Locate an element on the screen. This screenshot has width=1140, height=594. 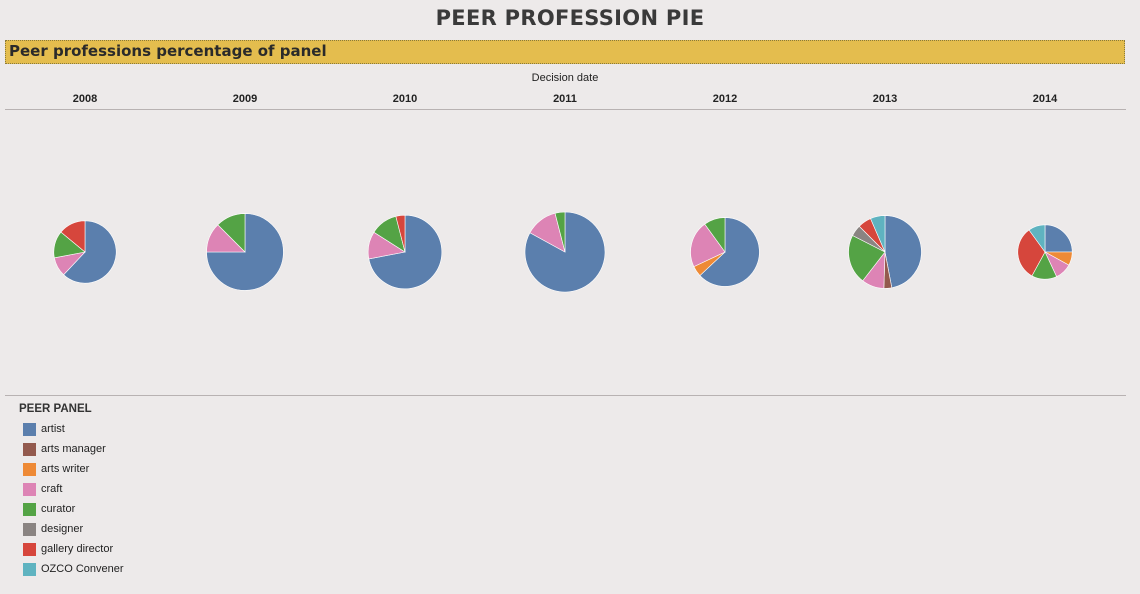
pie-2011 is located at coordinates (565, 252).